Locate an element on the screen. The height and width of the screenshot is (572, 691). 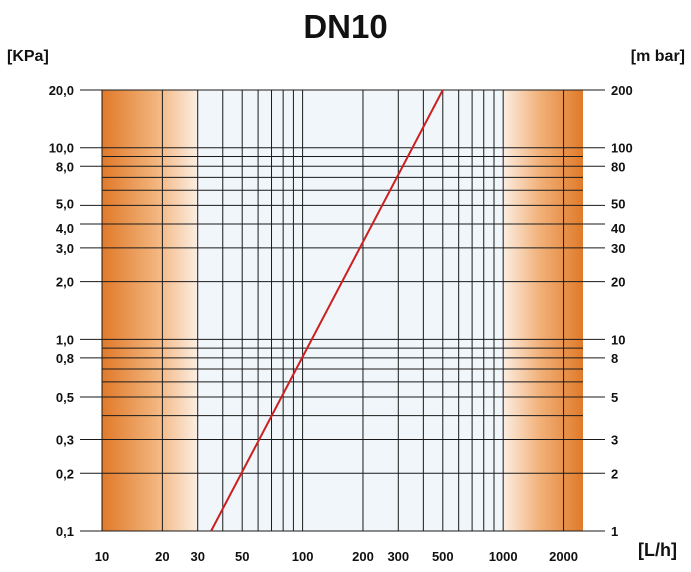
y-tick-label-left: 1,0 is located at coordinates (65, 339).